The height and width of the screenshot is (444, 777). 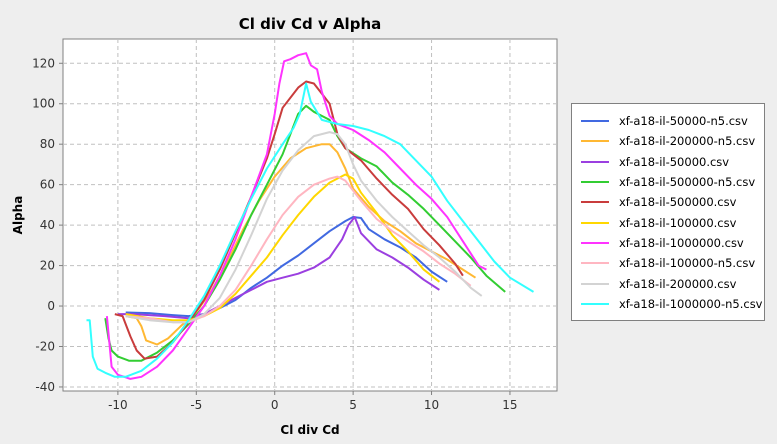 I want to click on legend-item: xf-a18-il-1000000-n5.csv, so click(x=668, y=304).